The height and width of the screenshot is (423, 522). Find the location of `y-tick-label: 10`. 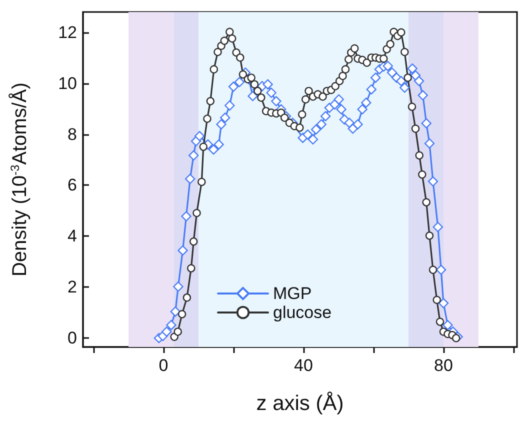

y-tick-label: 10 is located at coordinates (67, 83).